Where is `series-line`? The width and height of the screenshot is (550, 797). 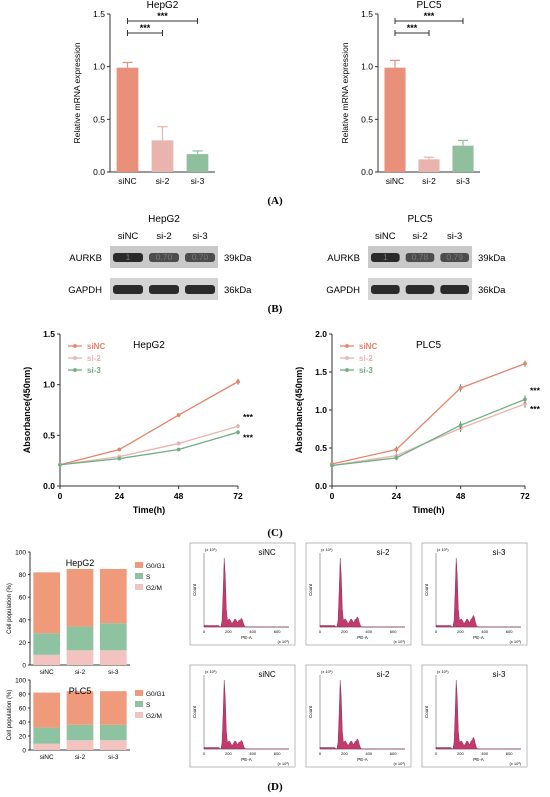 series-line is located at coordinates (149, 445).